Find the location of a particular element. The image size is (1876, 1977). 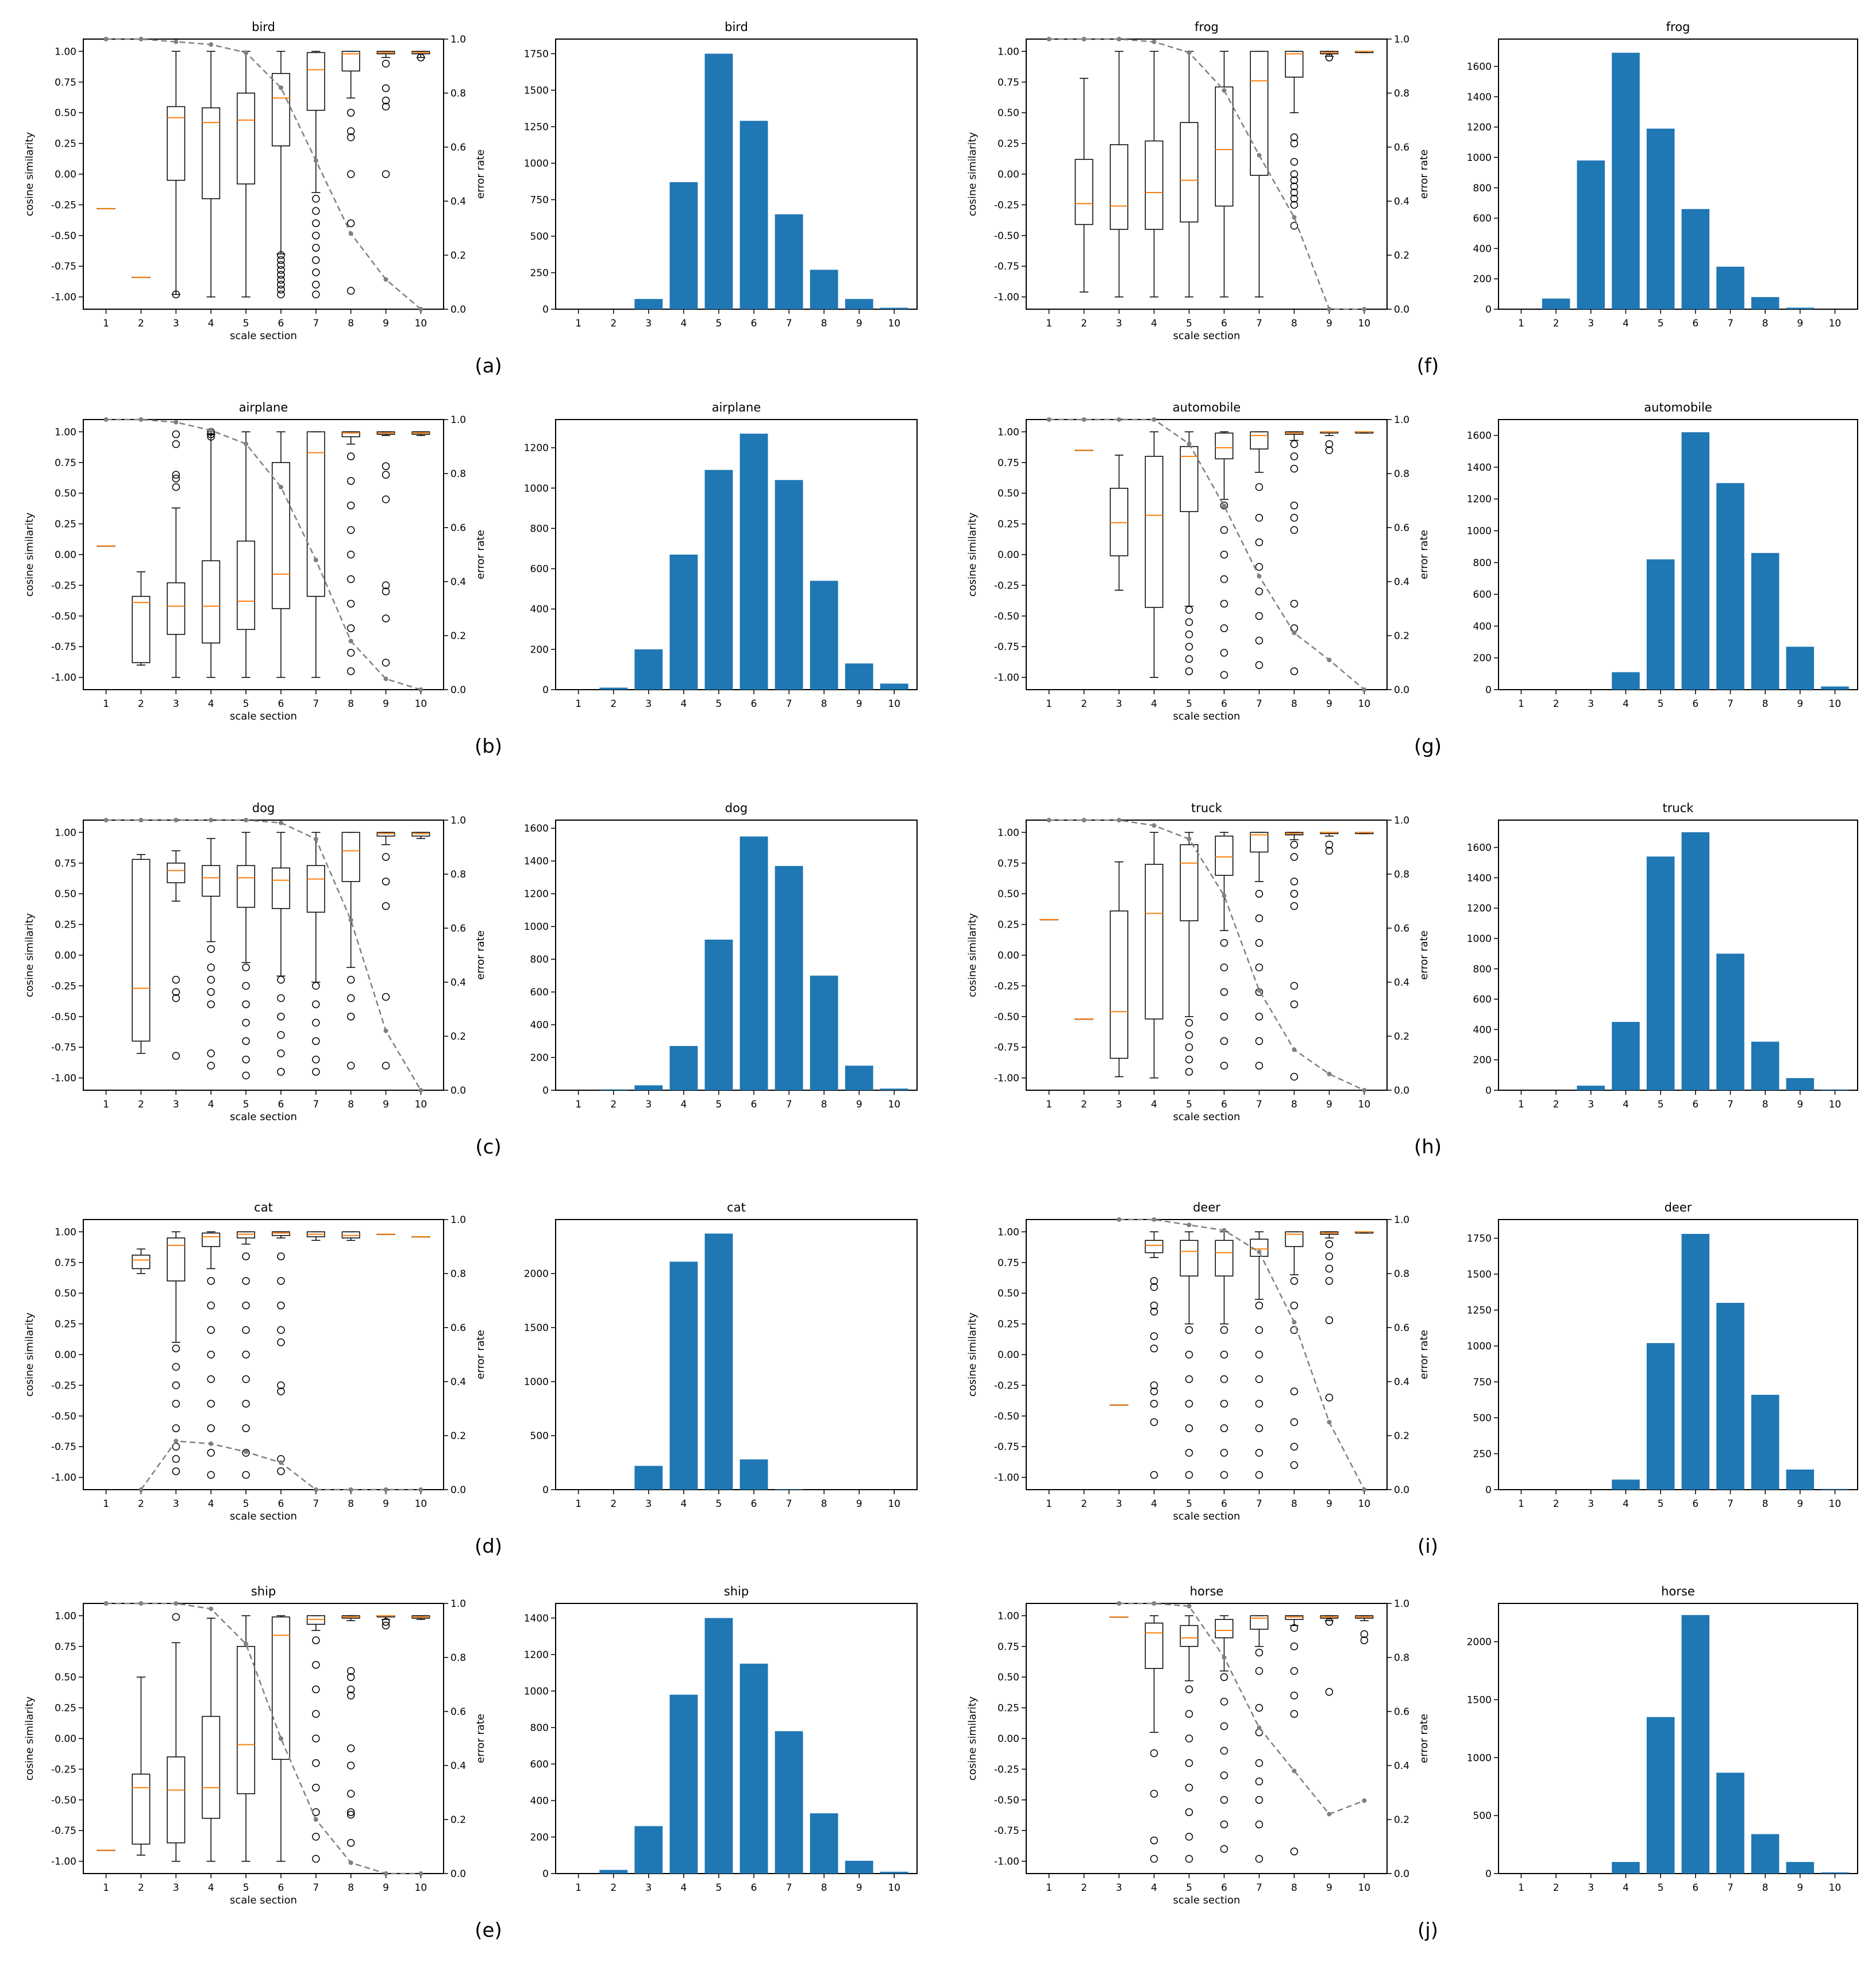

y-tick-label: -0.75 is located at coordinates (63, 266).